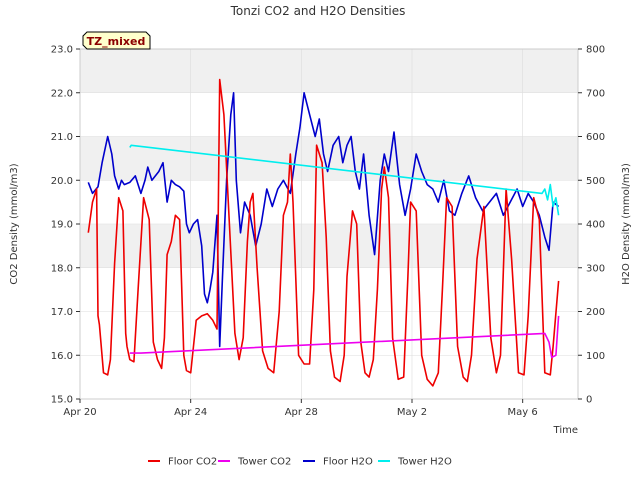 This screenshot has width=640, height=480. What do you see at coordinates (300, 462) in the screenshot?
I see `legend: Floor CO2 Tower CO2 Floor H2O Tower H2O` at bounding box center [300, 462].